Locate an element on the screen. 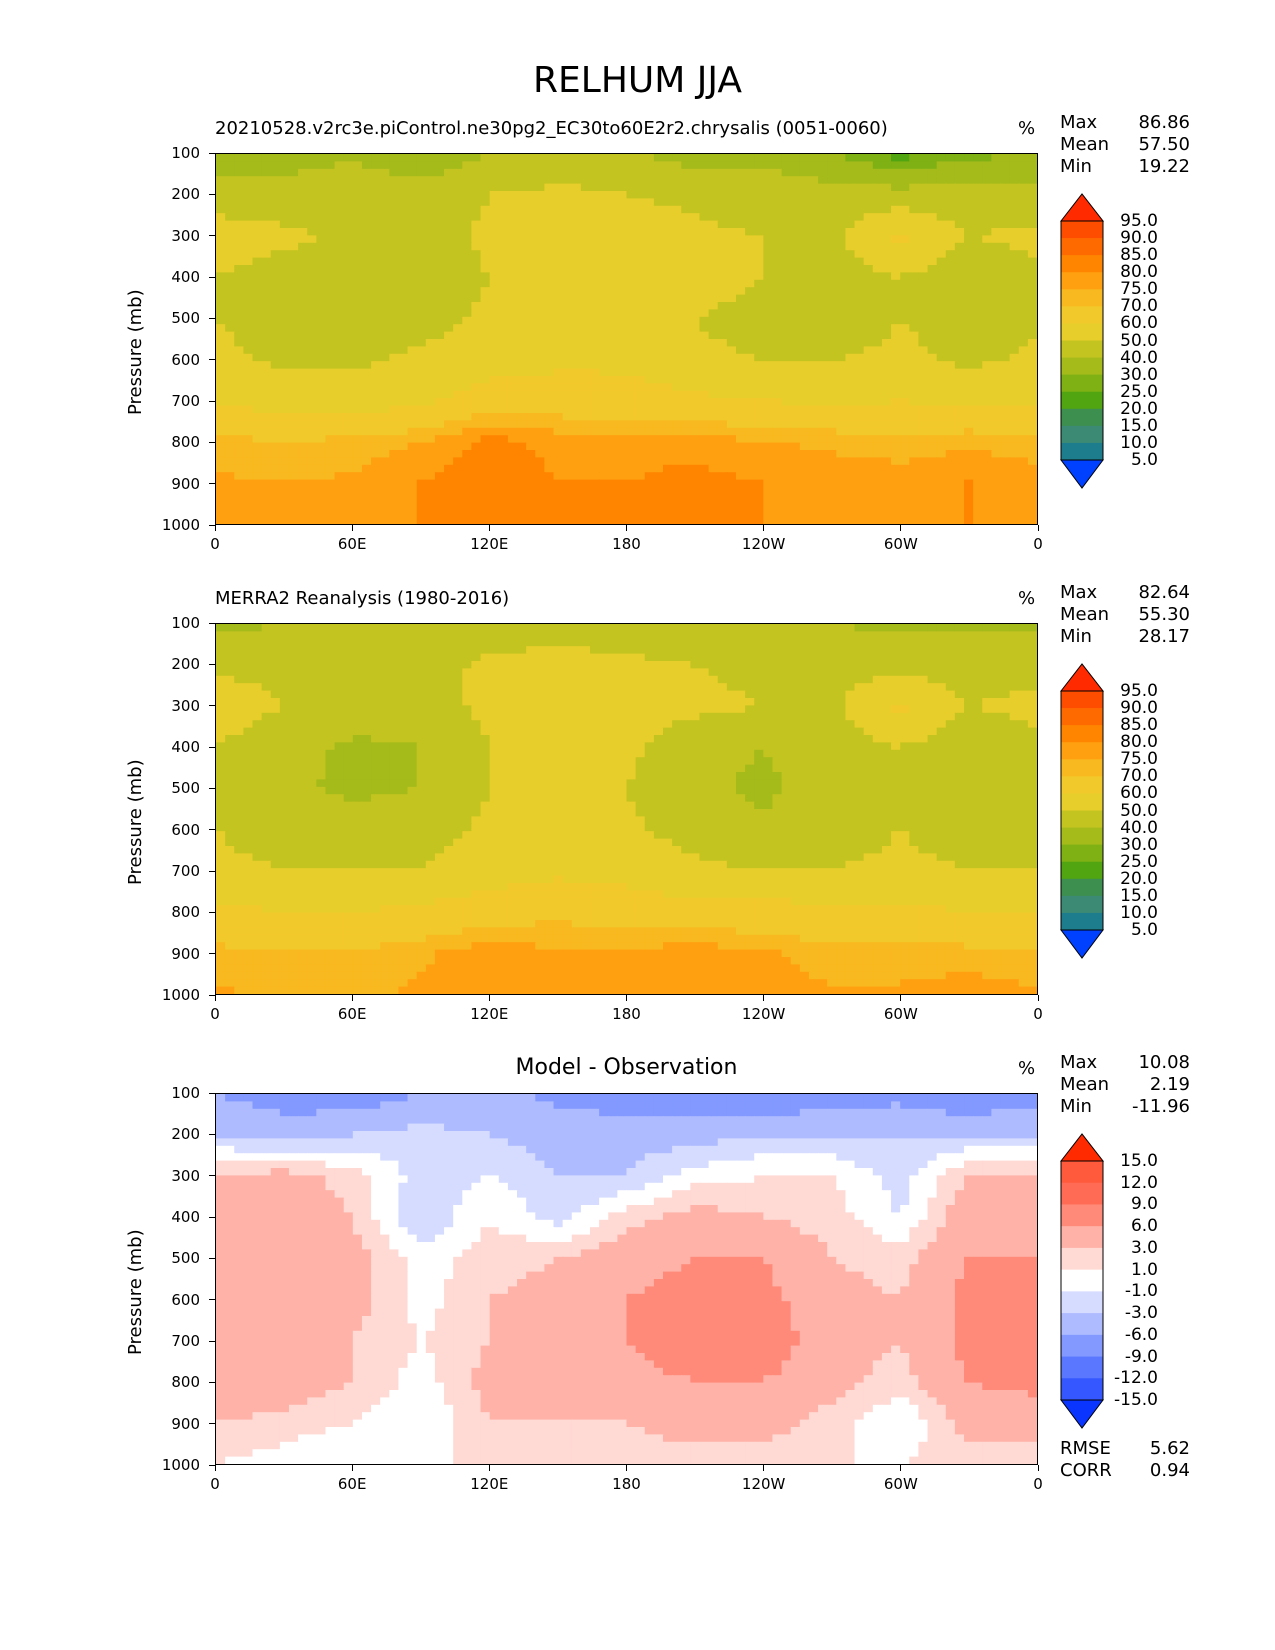 The image size is (1275, 1650). colorbar-bin is located at coordinates (1082, 247).